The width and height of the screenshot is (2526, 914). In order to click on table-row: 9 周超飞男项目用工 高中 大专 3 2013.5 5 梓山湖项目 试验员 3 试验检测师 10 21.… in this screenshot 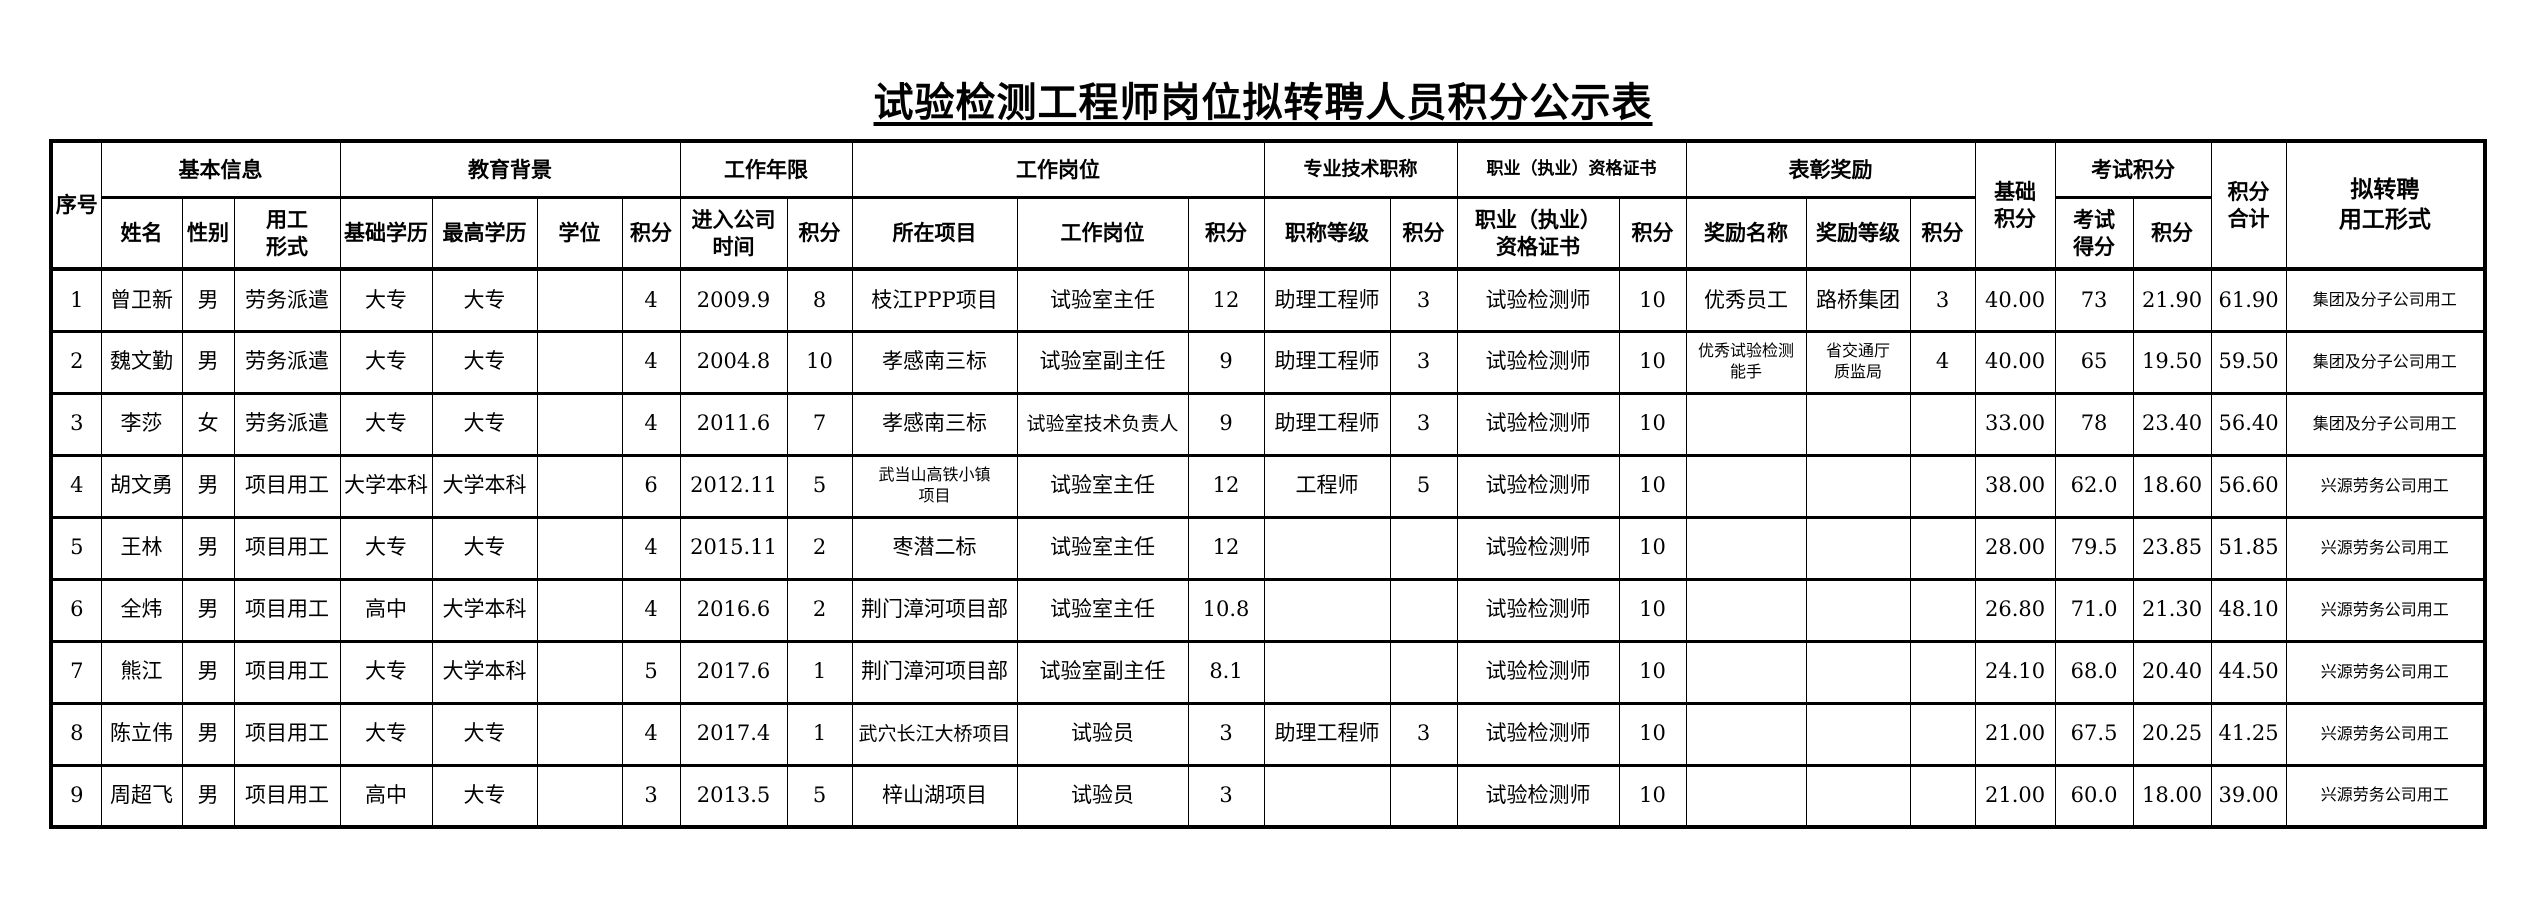, I will do `click(1268, 796)`.